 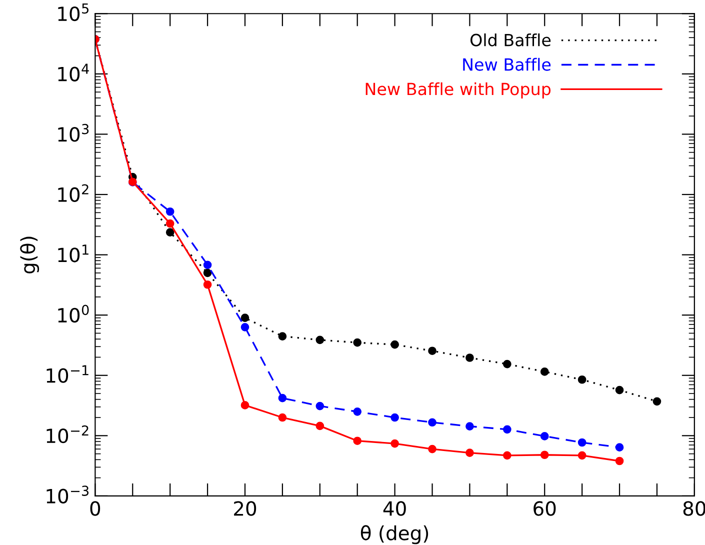 What do you see at coordinates (510, 39) in the screenshot?
I see `legend-label: Old Baffle` at bounding box center [510, 39].